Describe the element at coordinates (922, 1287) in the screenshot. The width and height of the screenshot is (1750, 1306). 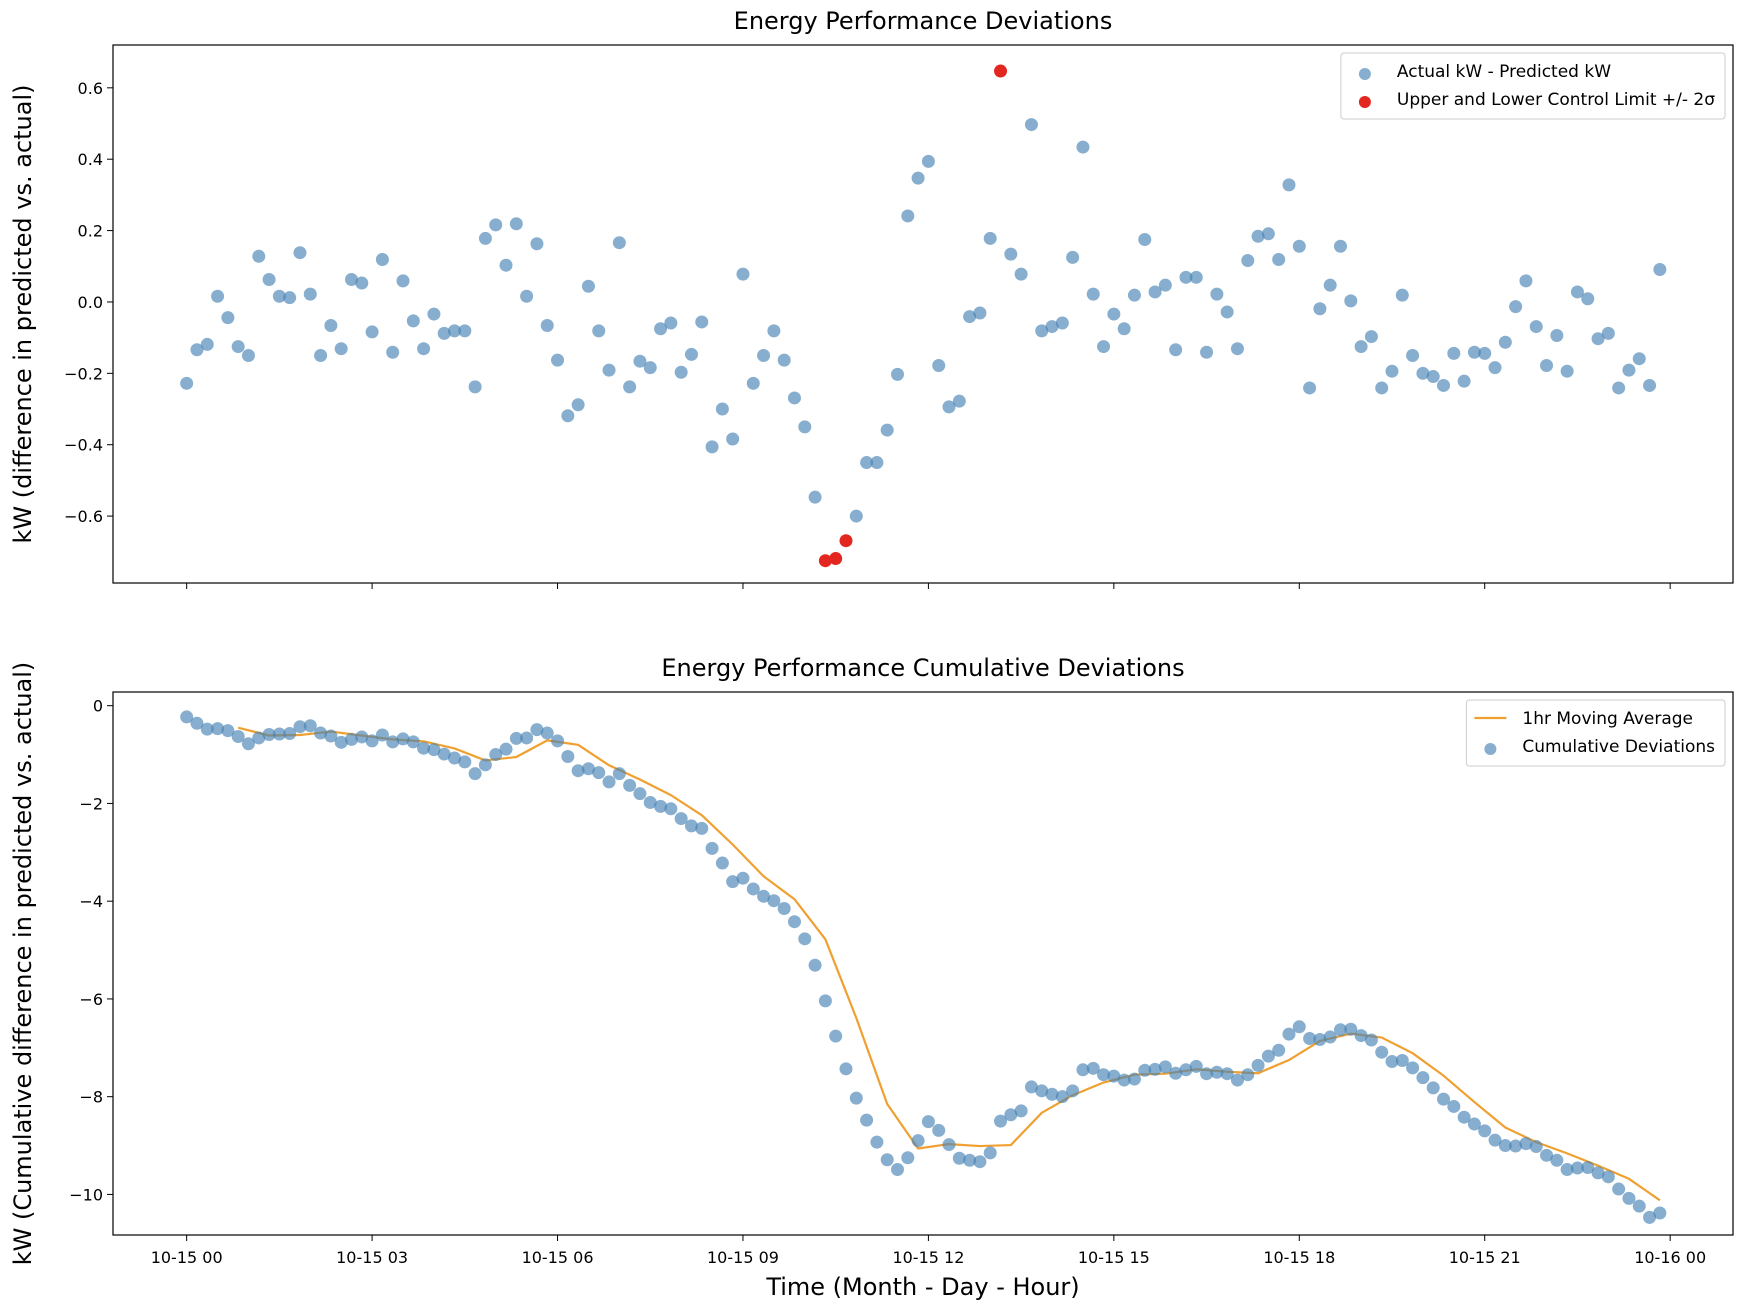
I see `x-axis-label: Time (Month - Day - Hour)` at that location.